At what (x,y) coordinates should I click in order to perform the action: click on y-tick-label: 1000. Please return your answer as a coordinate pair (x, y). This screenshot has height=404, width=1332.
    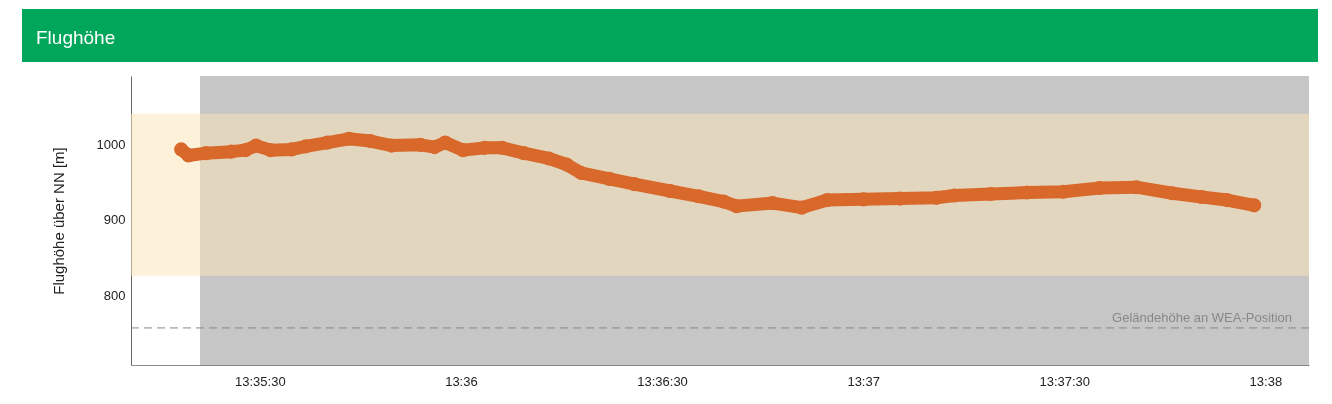
    Looking at the image, I should click on (111, 144).